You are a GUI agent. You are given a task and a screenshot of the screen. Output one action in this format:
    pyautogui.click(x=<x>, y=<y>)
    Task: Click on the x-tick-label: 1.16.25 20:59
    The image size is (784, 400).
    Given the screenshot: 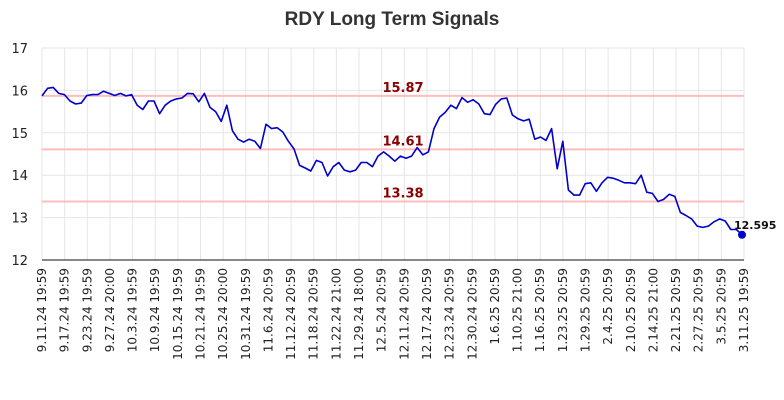 What is the action you would take?
    pyautogui.click(x=540, y=310)
    